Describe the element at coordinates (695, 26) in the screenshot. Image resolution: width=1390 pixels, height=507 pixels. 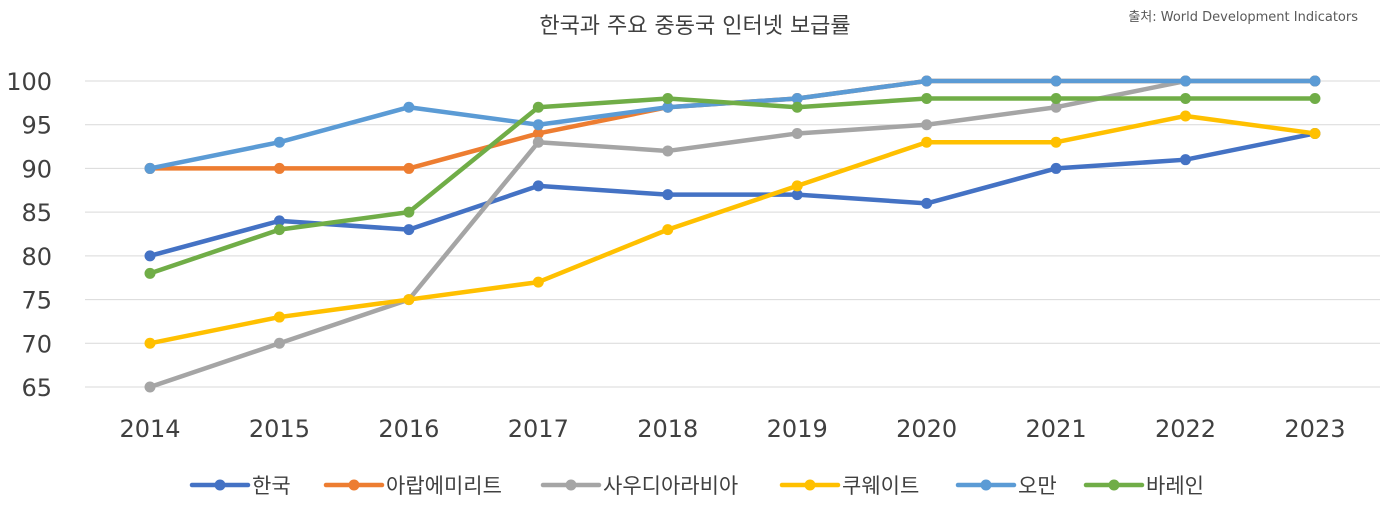
I see `chart-title: 한국과 주요 중동국 인터넷 보급률` at that location.